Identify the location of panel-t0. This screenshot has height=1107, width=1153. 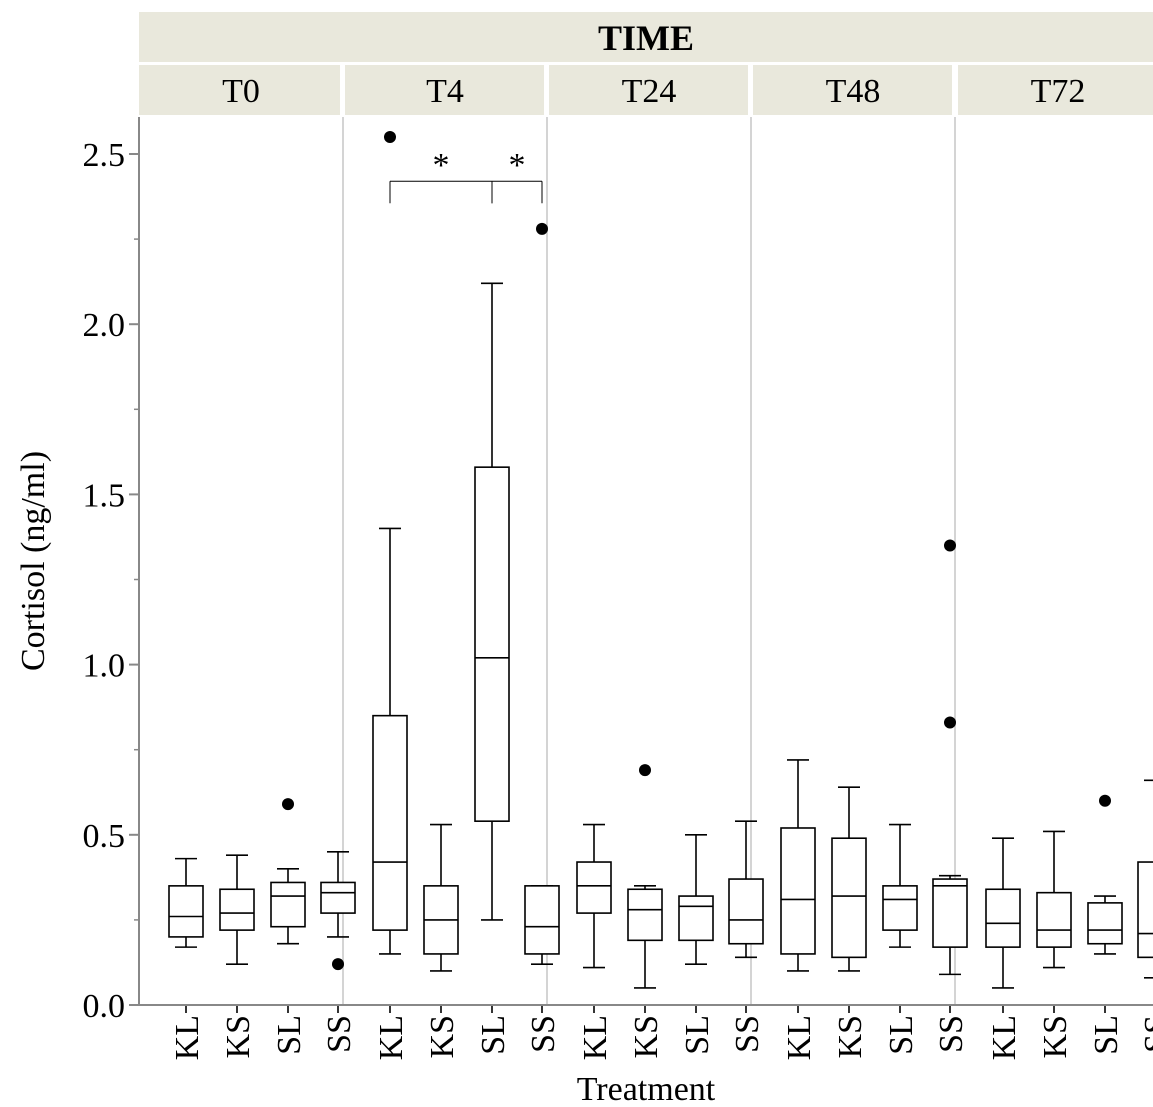
(262, 884).